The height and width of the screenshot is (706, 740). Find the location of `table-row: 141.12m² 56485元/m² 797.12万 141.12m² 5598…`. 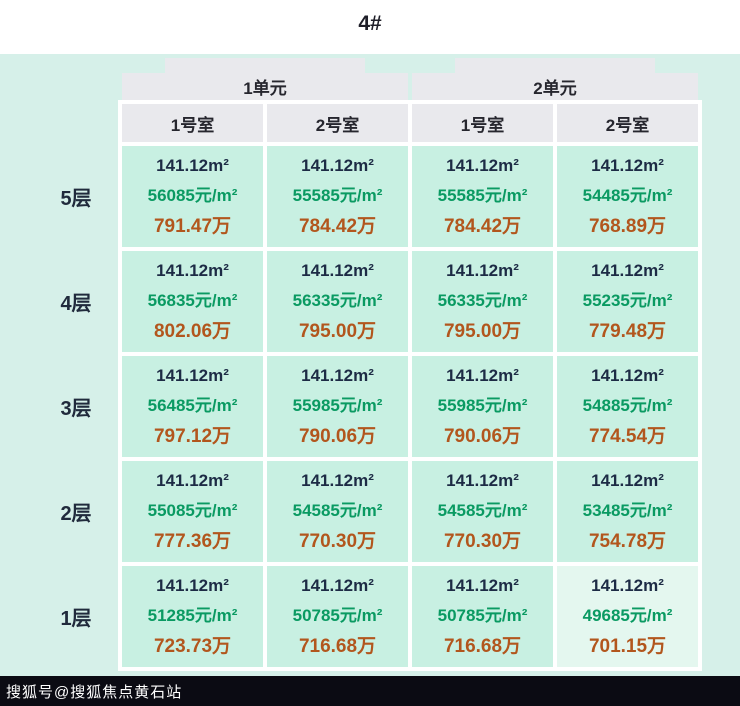

table-row: 141.12m² 56485元/m² 797.12万 141.12m² 5598… is located at coordinates (410, 406).